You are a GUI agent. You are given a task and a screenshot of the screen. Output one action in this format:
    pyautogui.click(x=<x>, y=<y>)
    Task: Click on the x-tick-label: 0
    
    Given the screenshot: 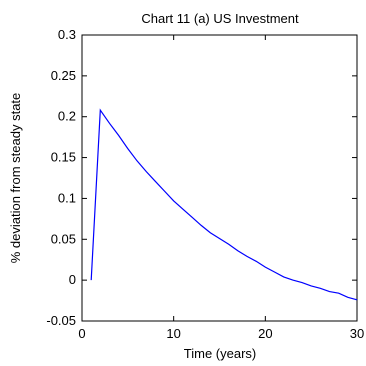 What is the action you would take?
    pyautogui.click(x=81, y=333)
    